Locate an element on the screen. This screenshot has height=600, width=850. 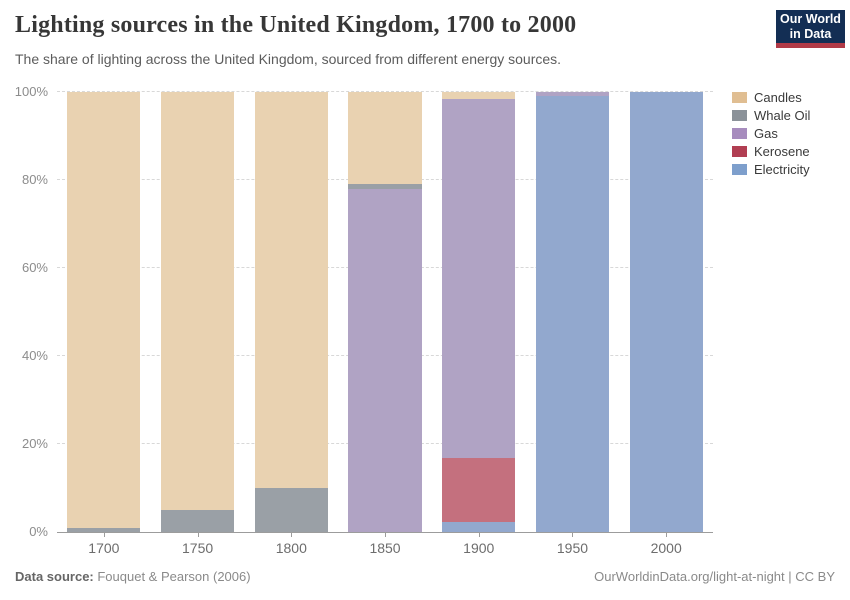
x-axis-label-text: 2000 is located at coordinates (666, 548).